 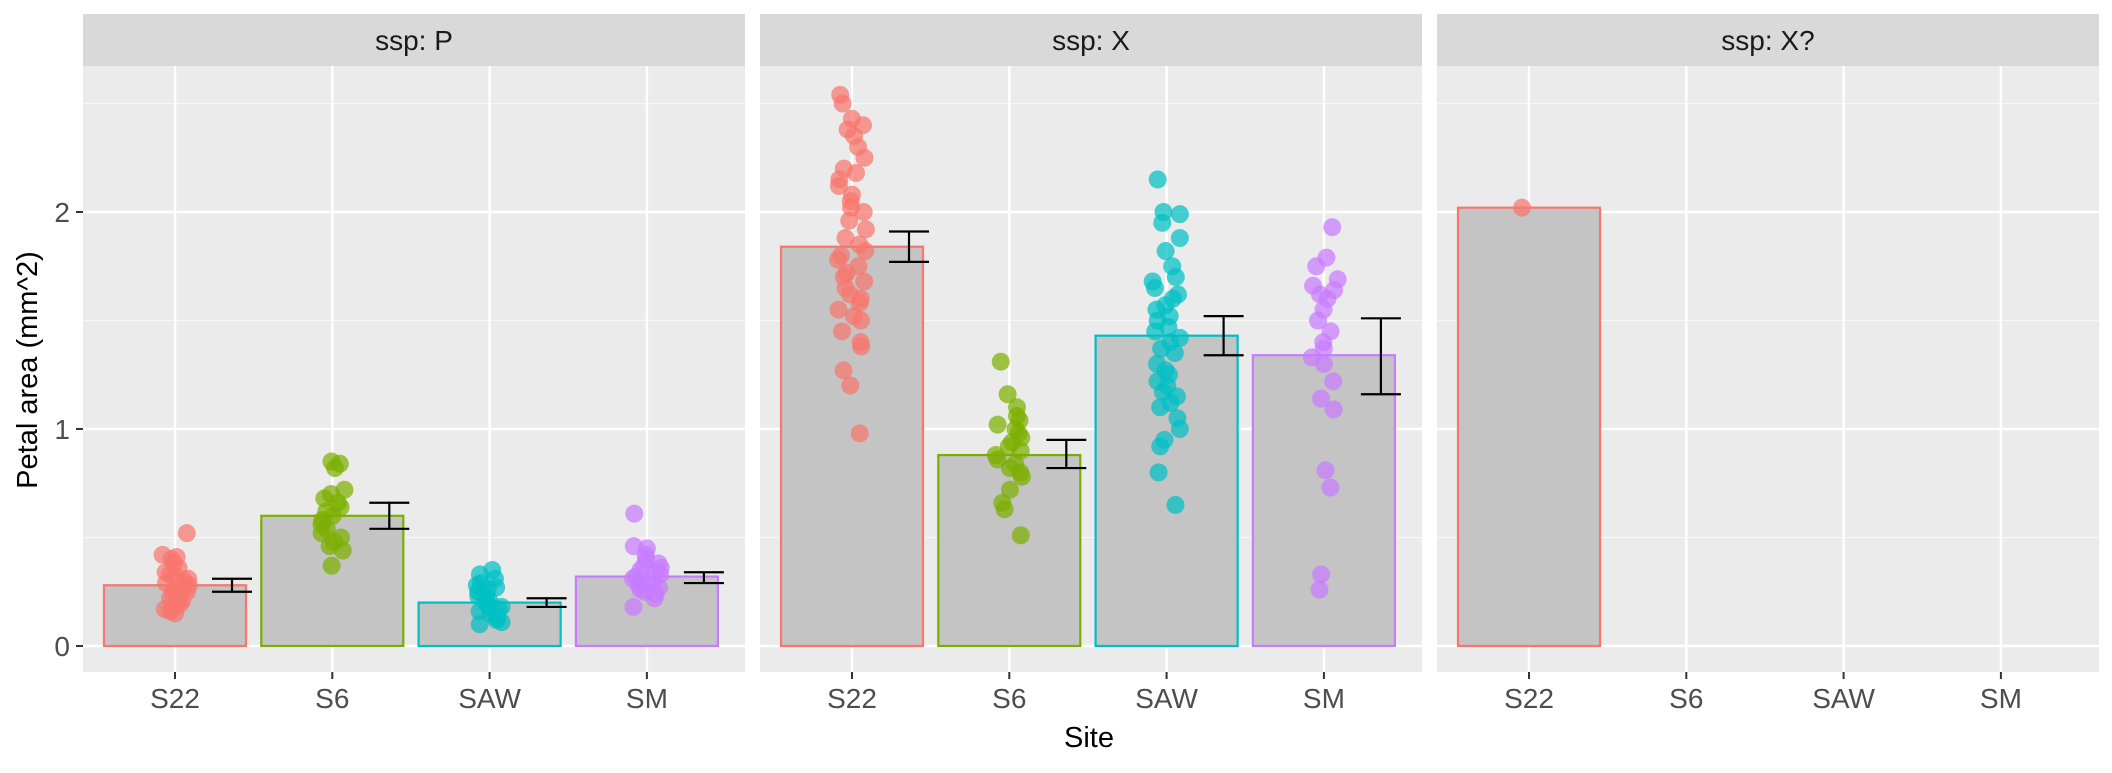 What do you see at coordinates (62, 212) in the screenshot?
I see `y-tick-label: 2` at bounding box center [62, 212].